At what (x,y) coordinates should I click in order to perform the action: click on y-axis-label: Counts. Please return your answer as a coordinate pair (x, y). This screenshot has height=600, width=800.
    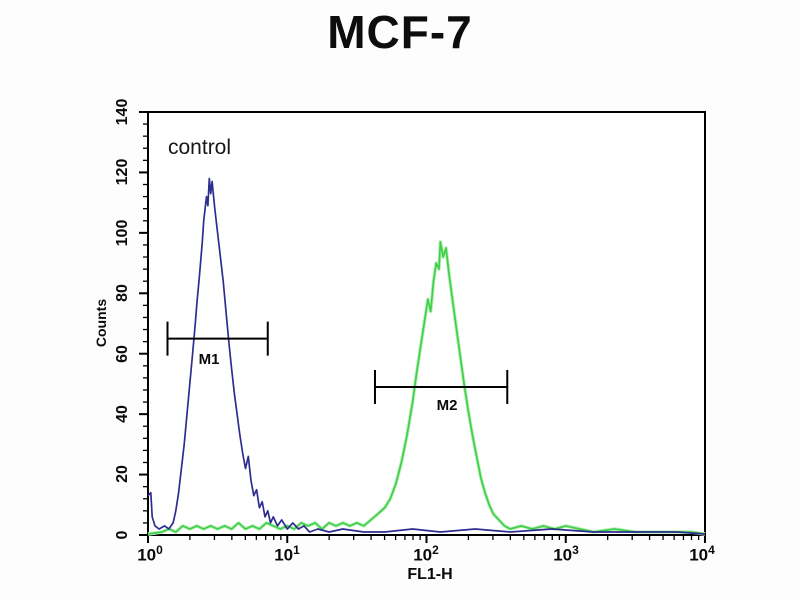
    Looking at the image, I should click on (101, 323).